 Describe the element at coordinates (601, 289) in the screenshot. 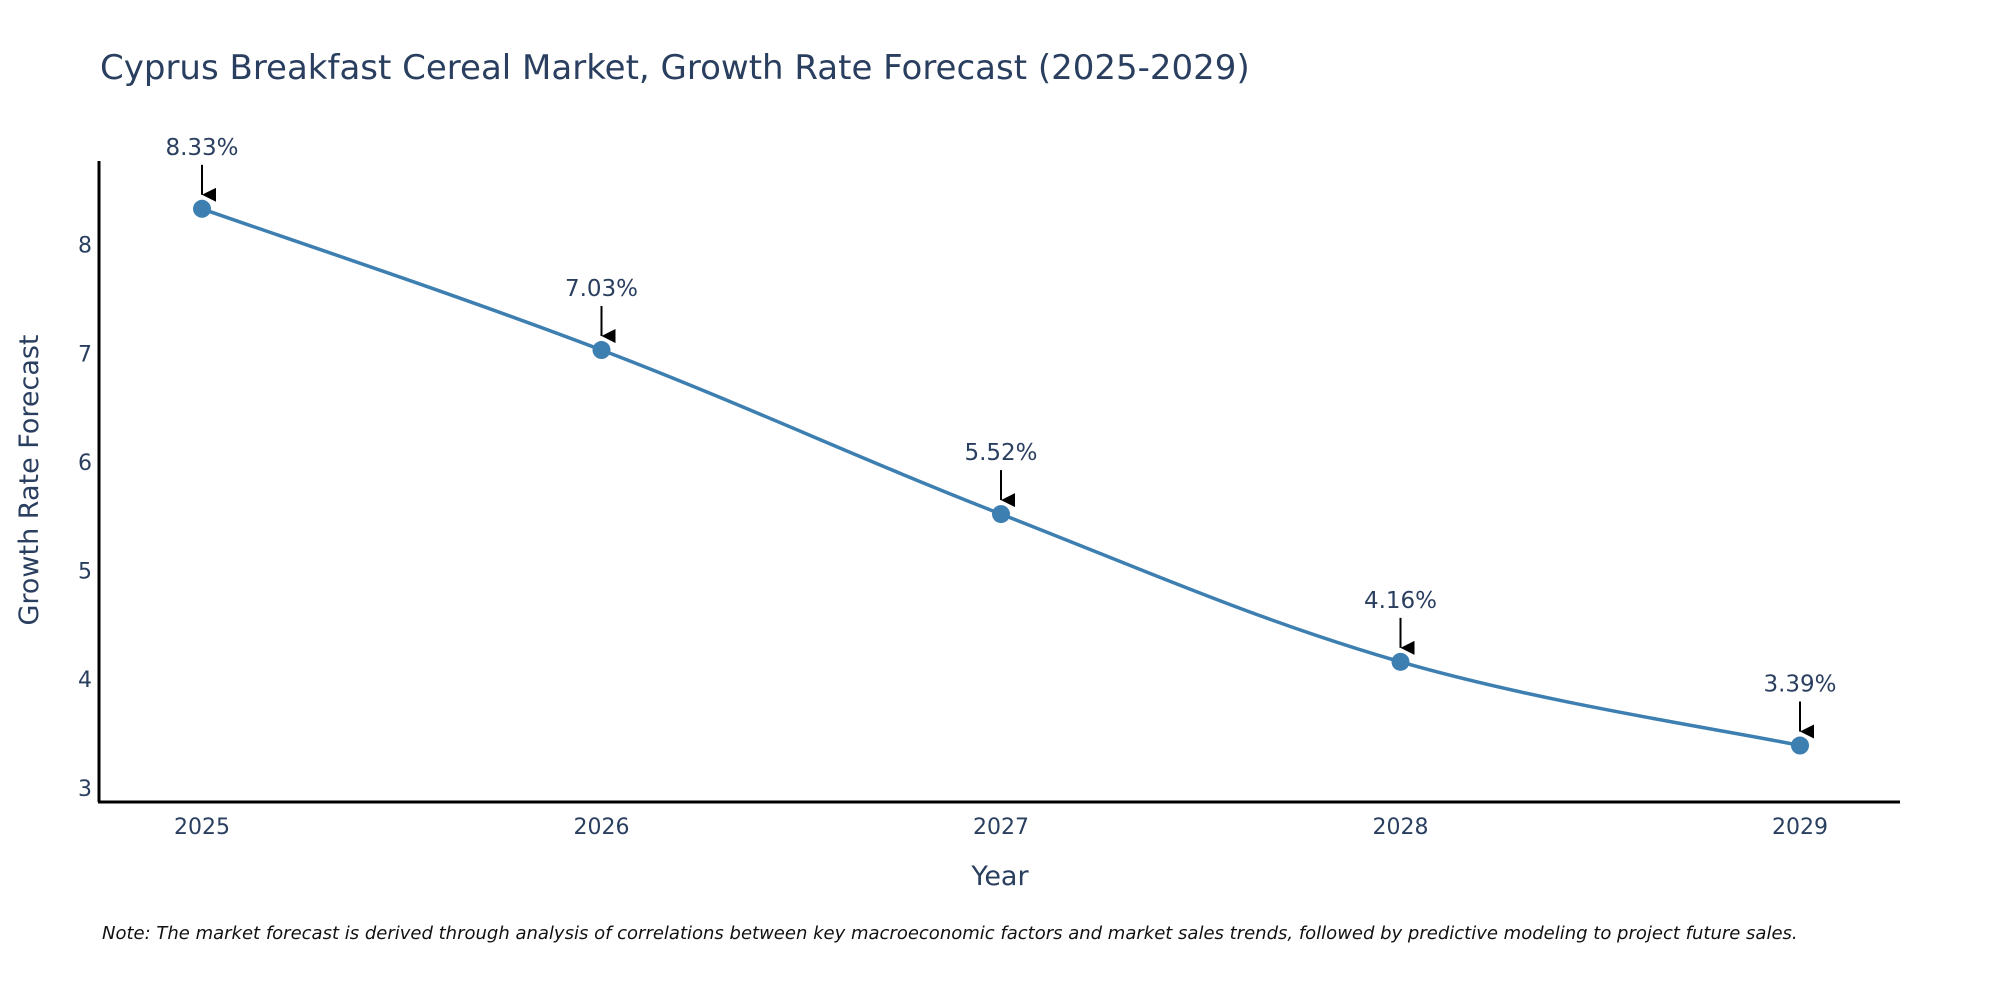

I see `data-label: 7.03%` at that location.